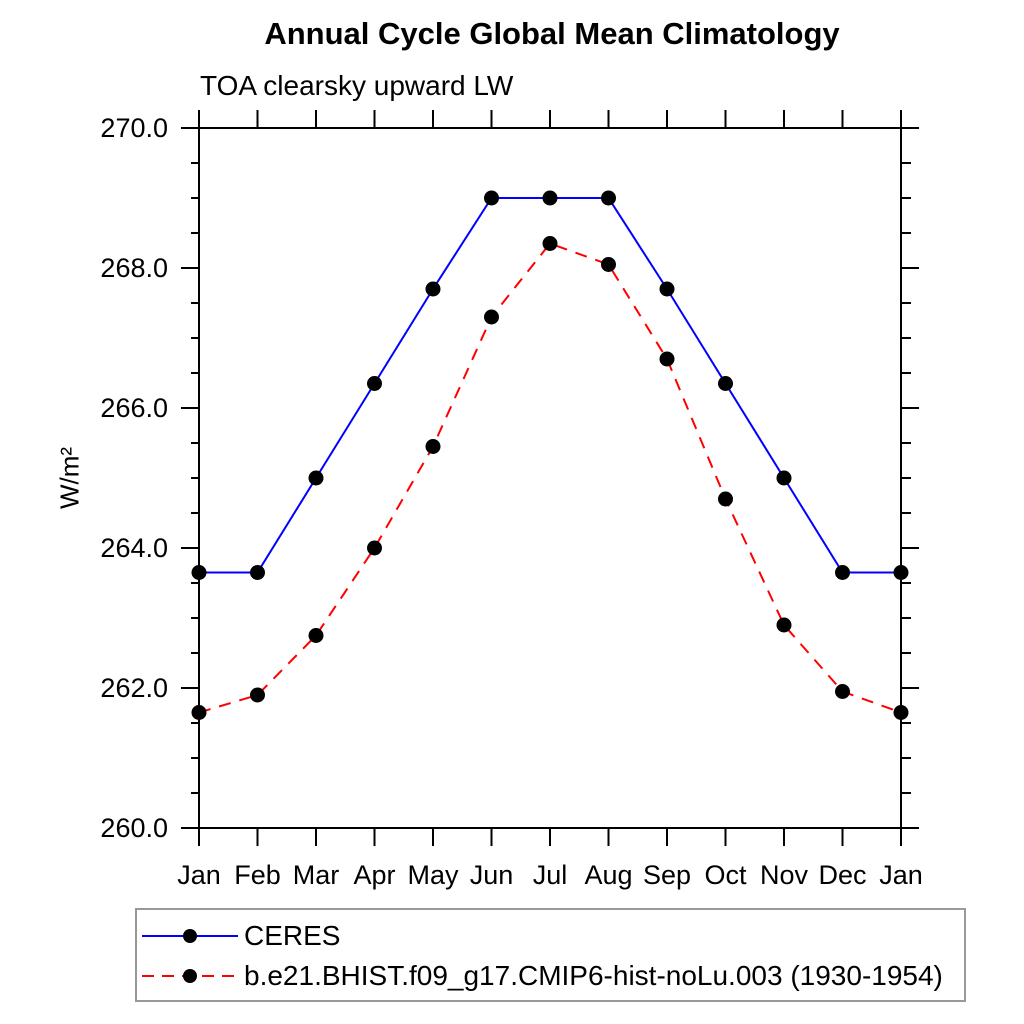  Describe the element at coordinates (842, 875) in the screenshot. I see `x-tick-label: Dec` at that location.